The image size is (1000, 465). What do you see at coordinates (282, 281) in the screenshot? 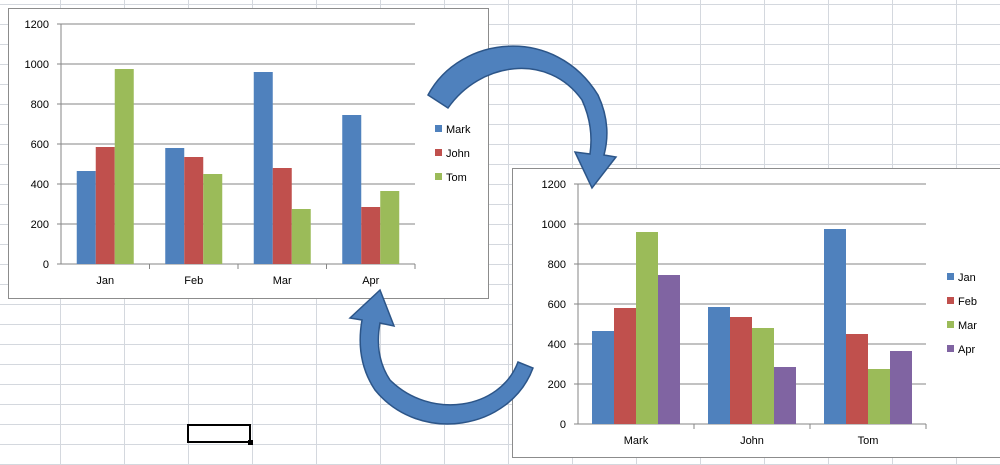
I see `x-tick-label: Mar` at bounding box center [282, 281].